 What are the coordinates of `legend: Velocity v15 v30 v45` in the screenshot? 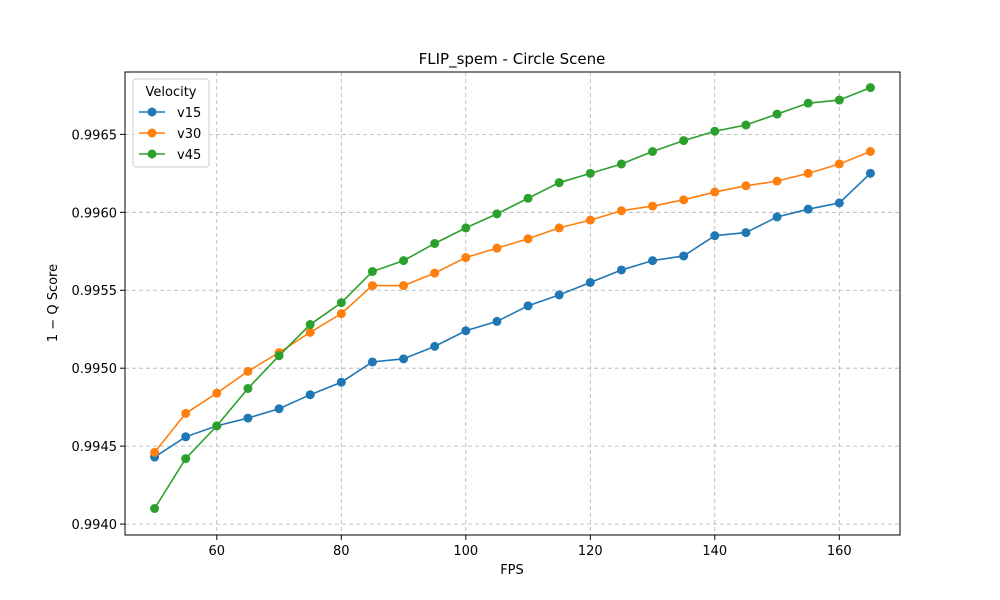 It's located at (171, 123).